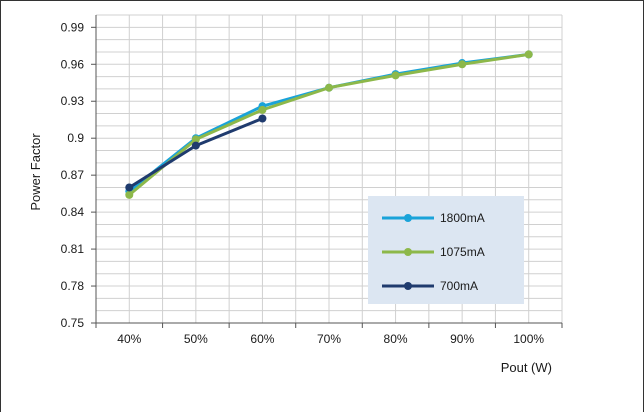  Describe the element at coordinates (73, 101) in the screenshot. I see `y-tick-label: 0.93` at that location.